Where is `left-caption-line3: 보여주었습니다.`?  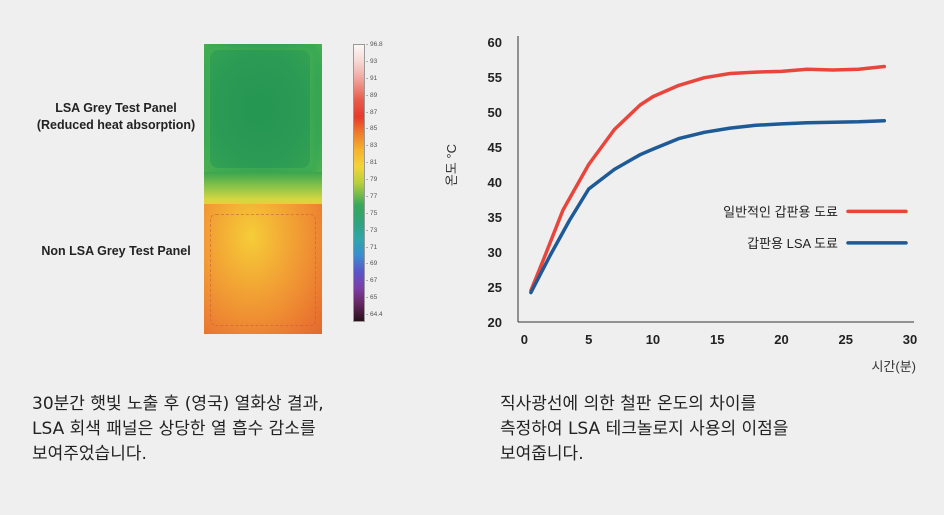
left-caption-line3: 보여주었습니다. is located at coordinates (89, 454).